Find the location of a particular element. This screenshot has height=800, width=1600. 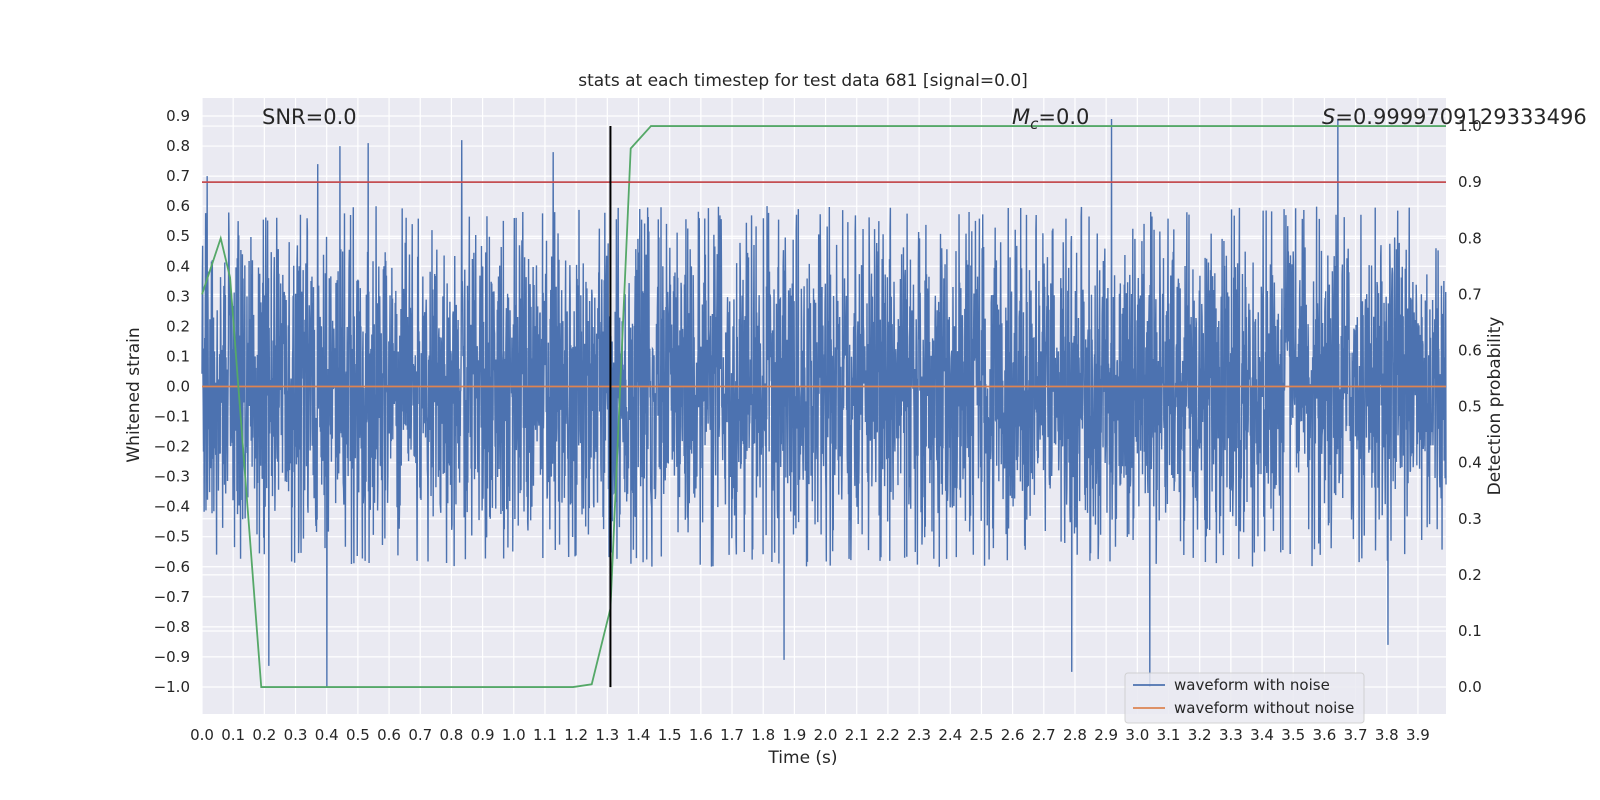

x-tick-label: 0.5 is located at coordinates (358, 735).